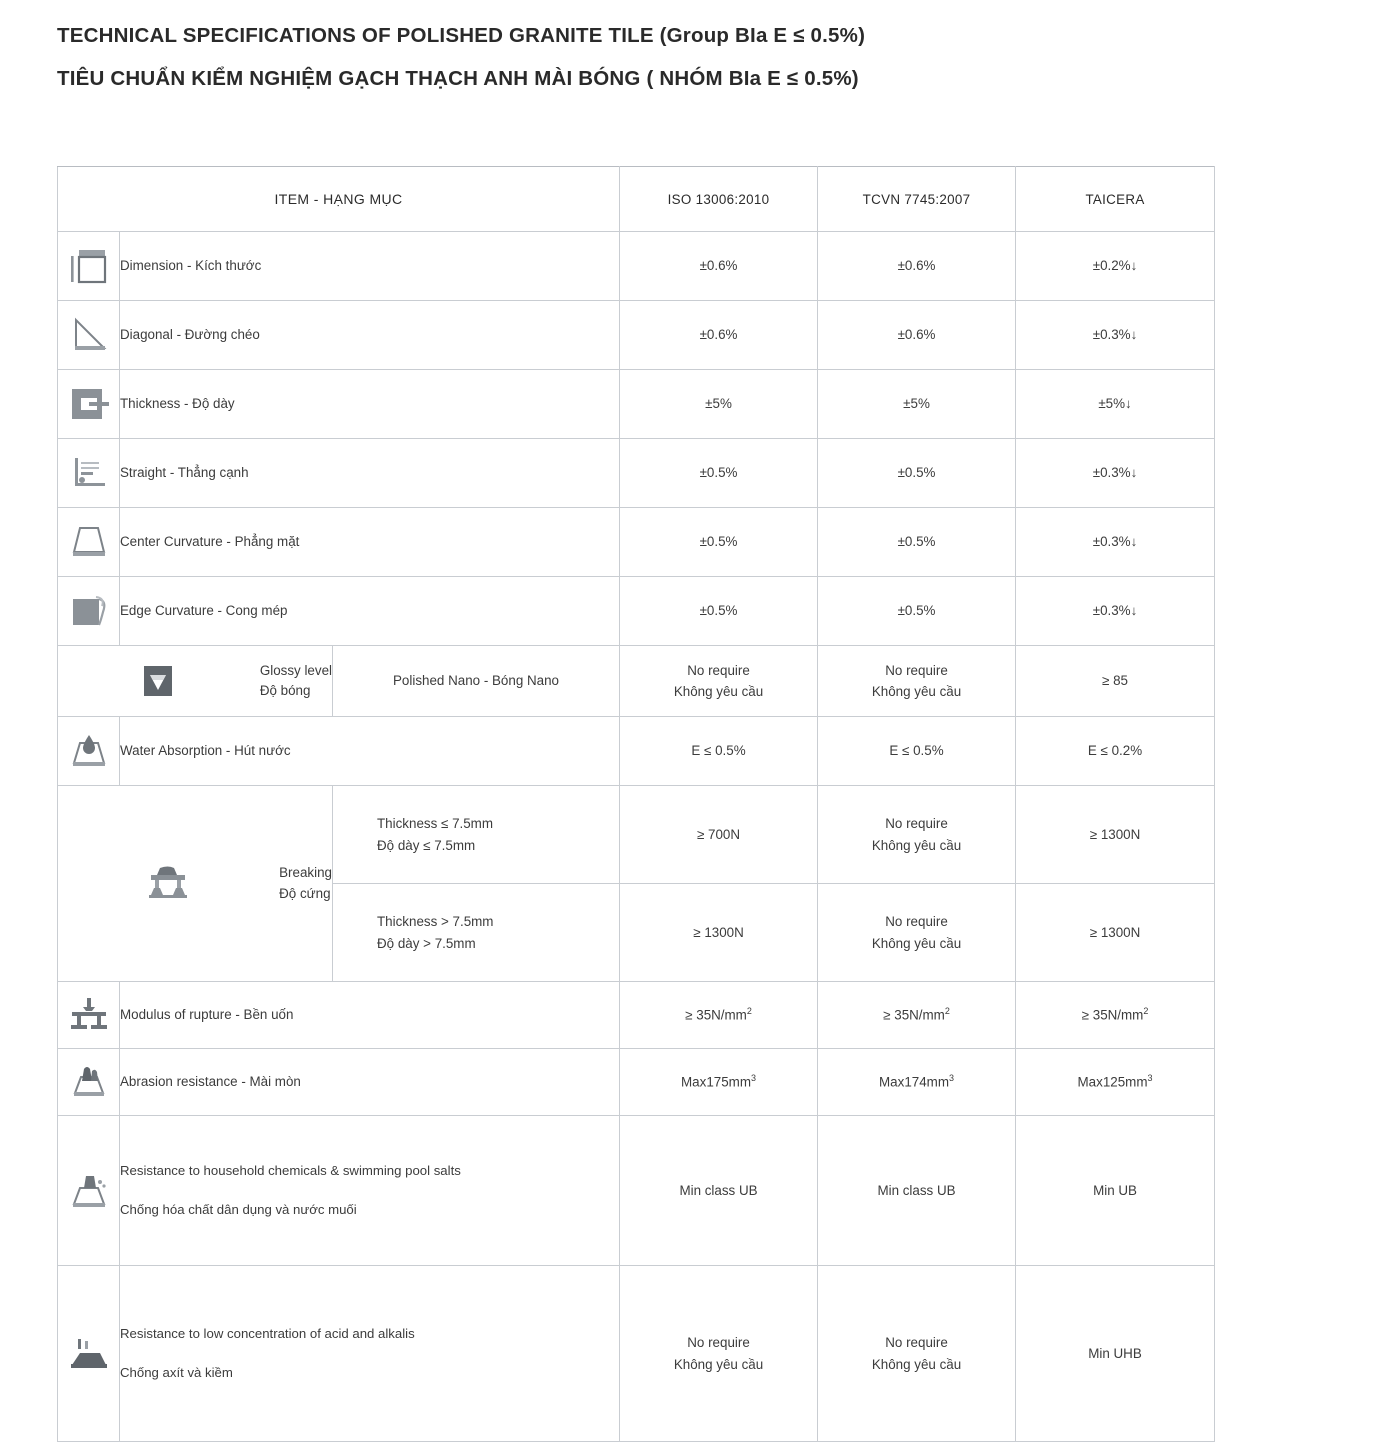  Describe the element at coordinates (285, 690) in the screenshot. I see `glossy-label-vi: Độ bóng` at that location.